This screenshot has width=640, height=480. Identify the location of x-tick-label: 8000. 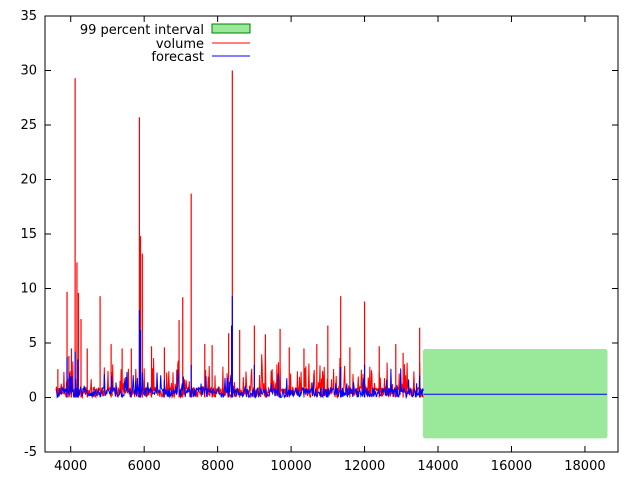
(217, 466).